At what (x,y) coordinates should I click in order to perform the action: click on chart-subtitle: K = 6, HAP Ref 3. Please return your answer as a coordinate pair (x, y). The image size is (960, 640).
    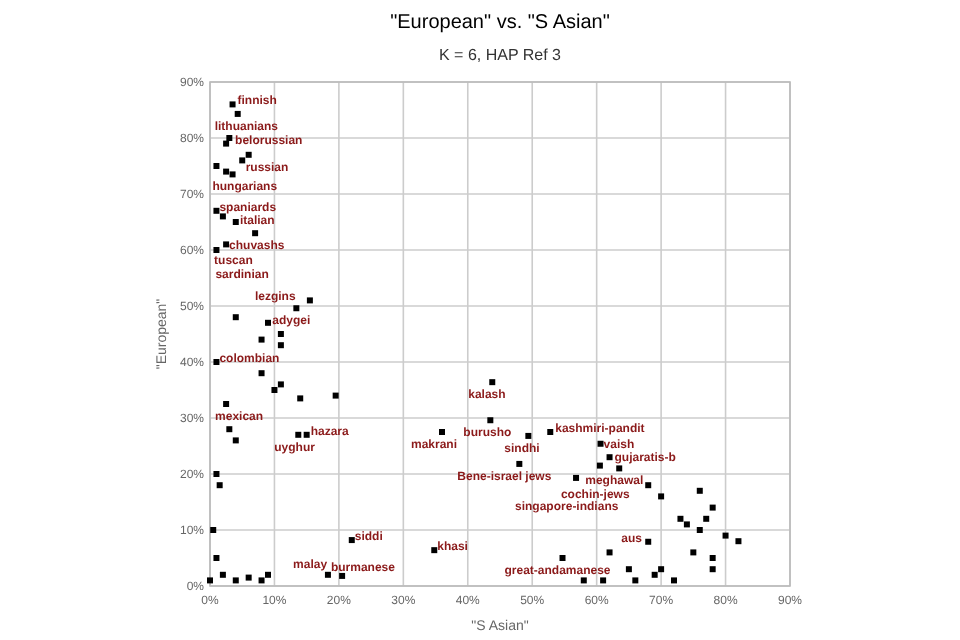
    Looking at the image, I should click on (501, 55).